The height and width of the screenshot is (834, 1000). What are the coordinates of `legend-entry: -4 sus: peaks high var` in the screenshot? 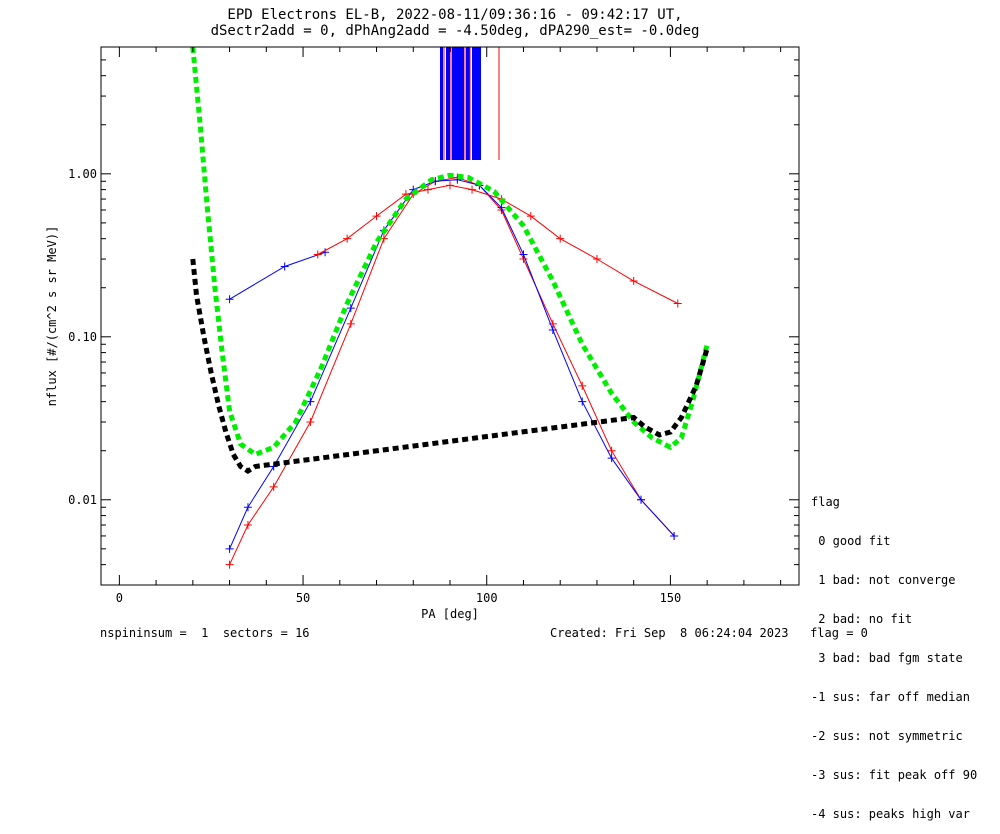 It's located at (890, 814).